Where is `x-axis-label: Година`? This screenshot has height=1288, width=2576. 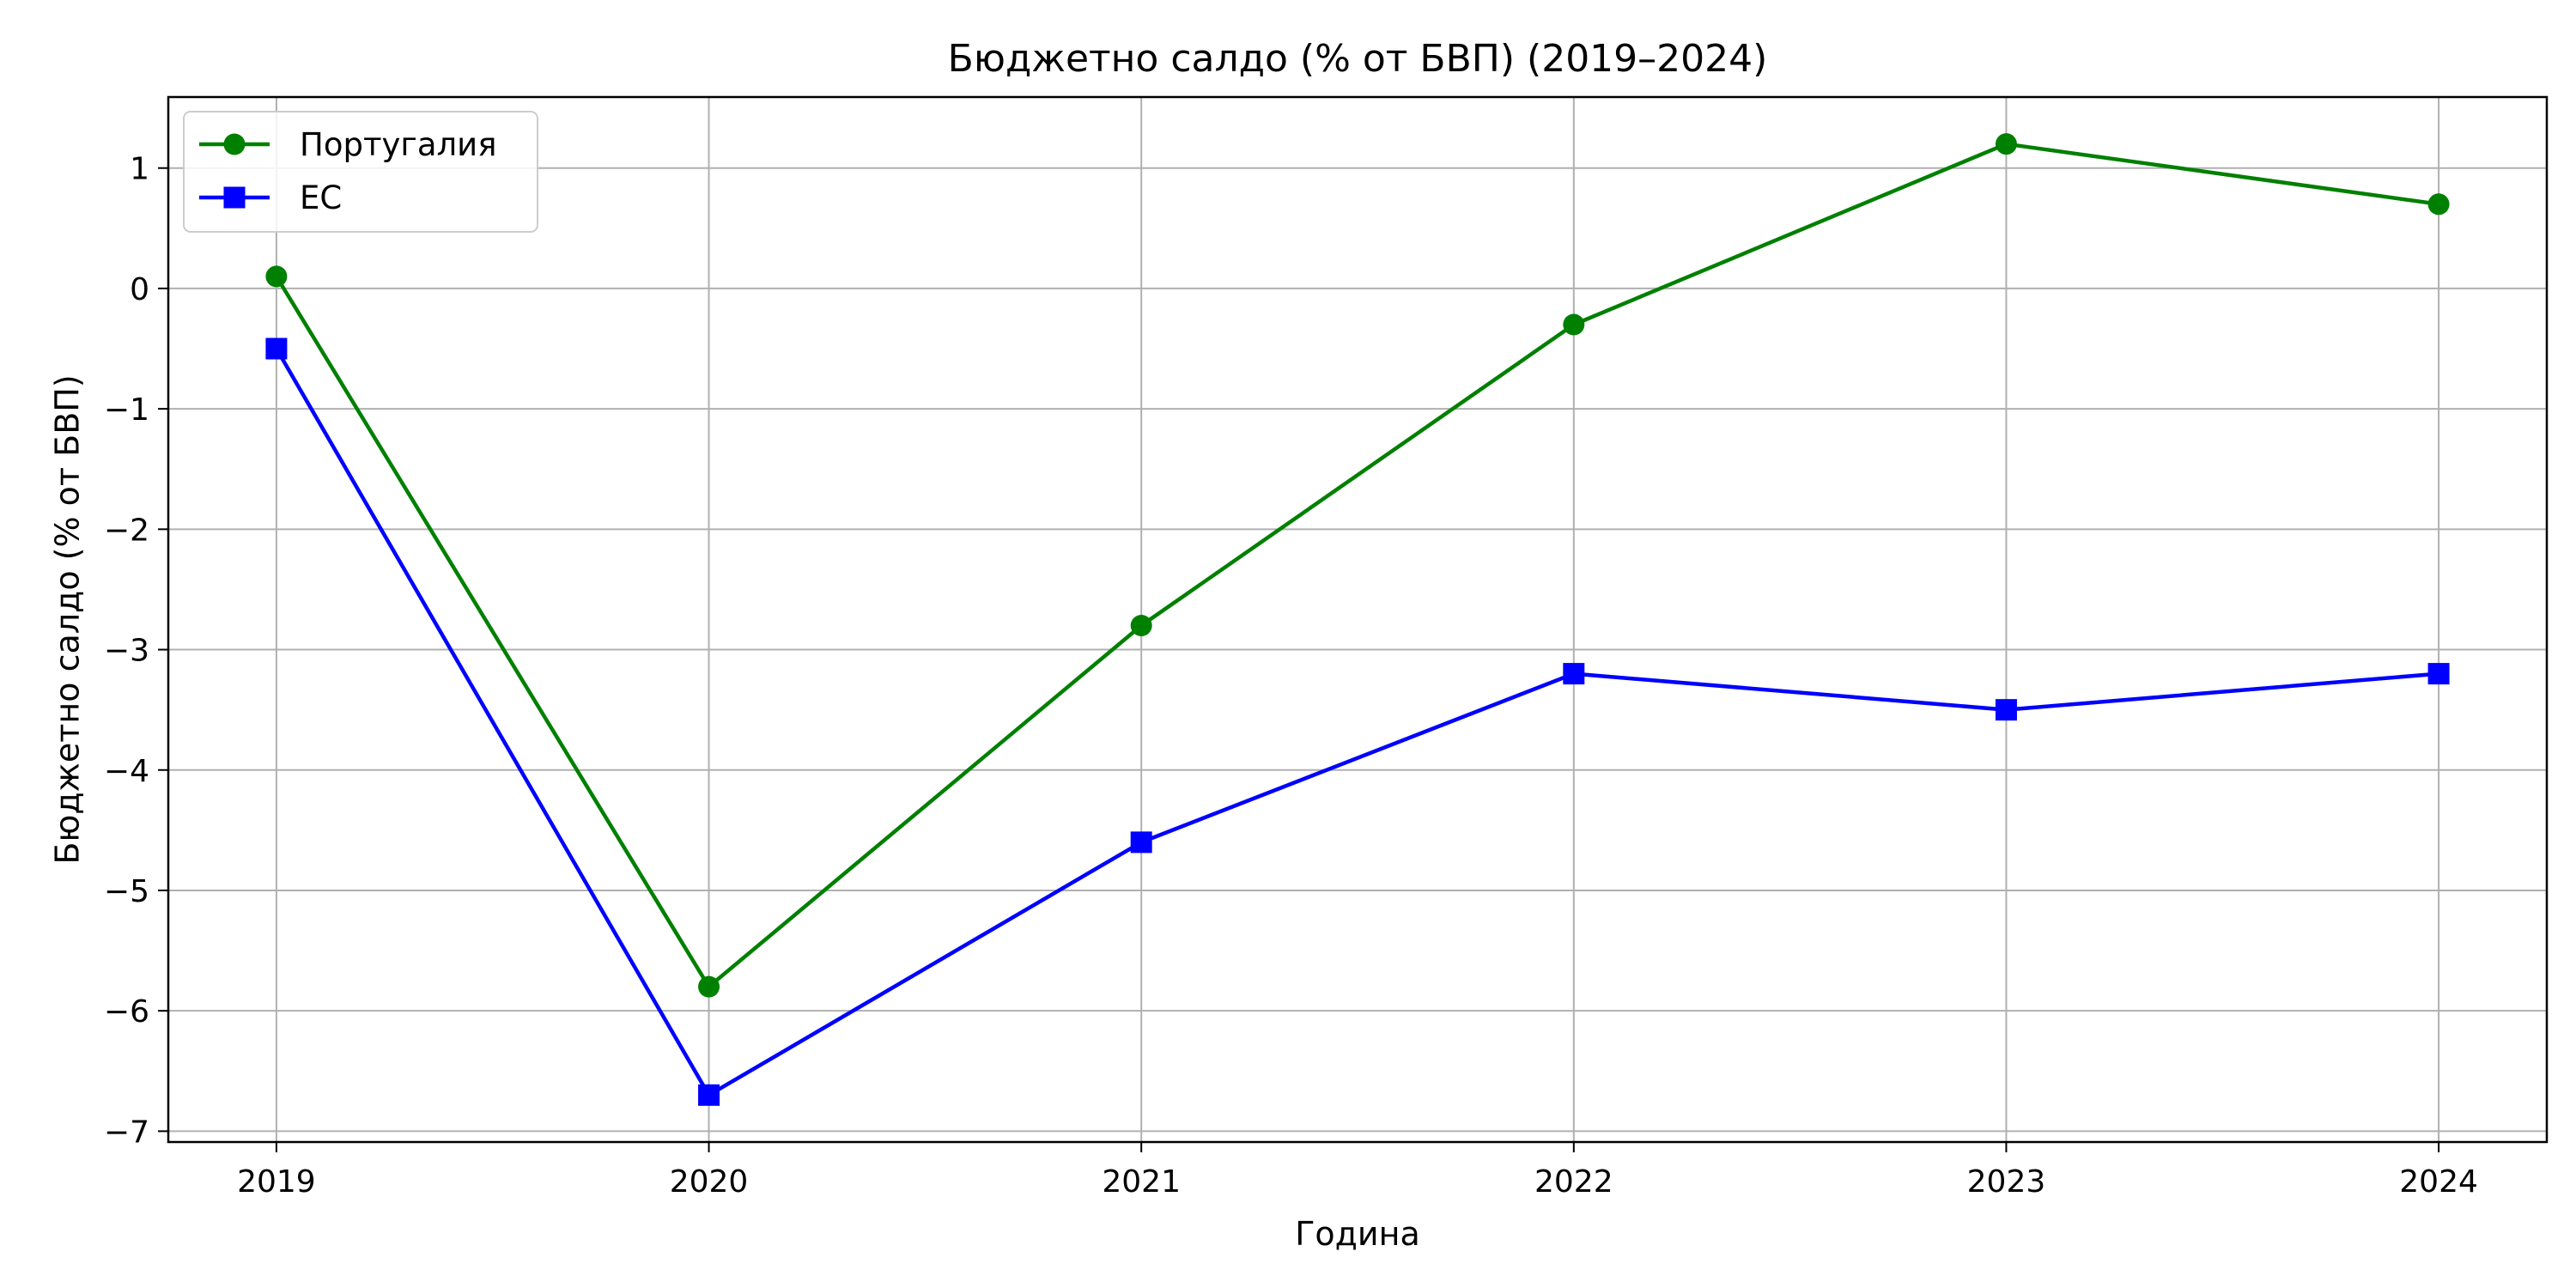
x-axis-label: Година is located at coordinates (1357, 1234).